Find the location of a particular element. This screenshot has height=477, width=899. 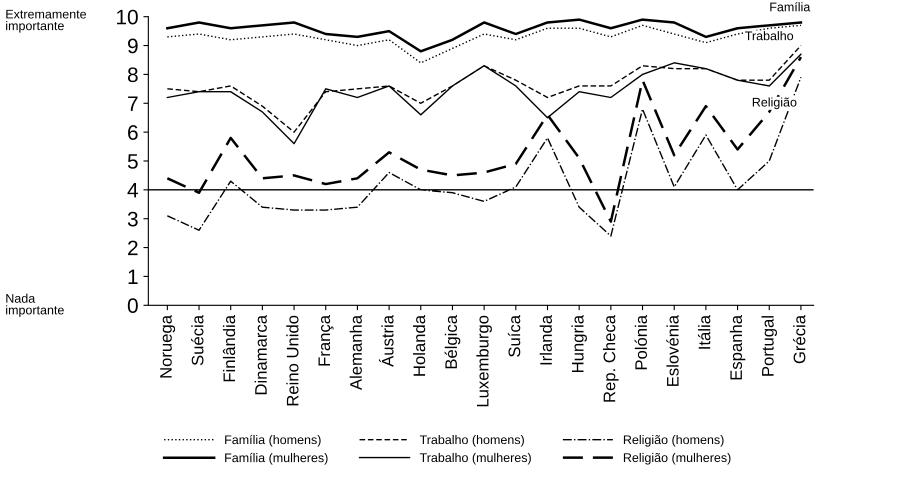

x-tick-label: Irlanda is located at coordinates (546, 339).